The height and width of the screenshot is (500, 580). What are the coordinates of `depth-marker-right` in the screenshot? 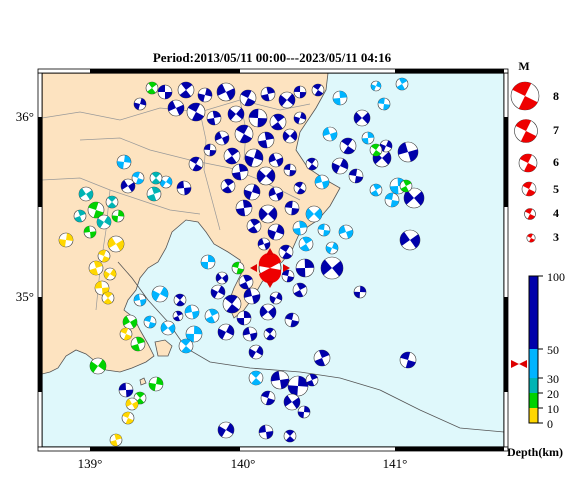 It's located at (523, 364).